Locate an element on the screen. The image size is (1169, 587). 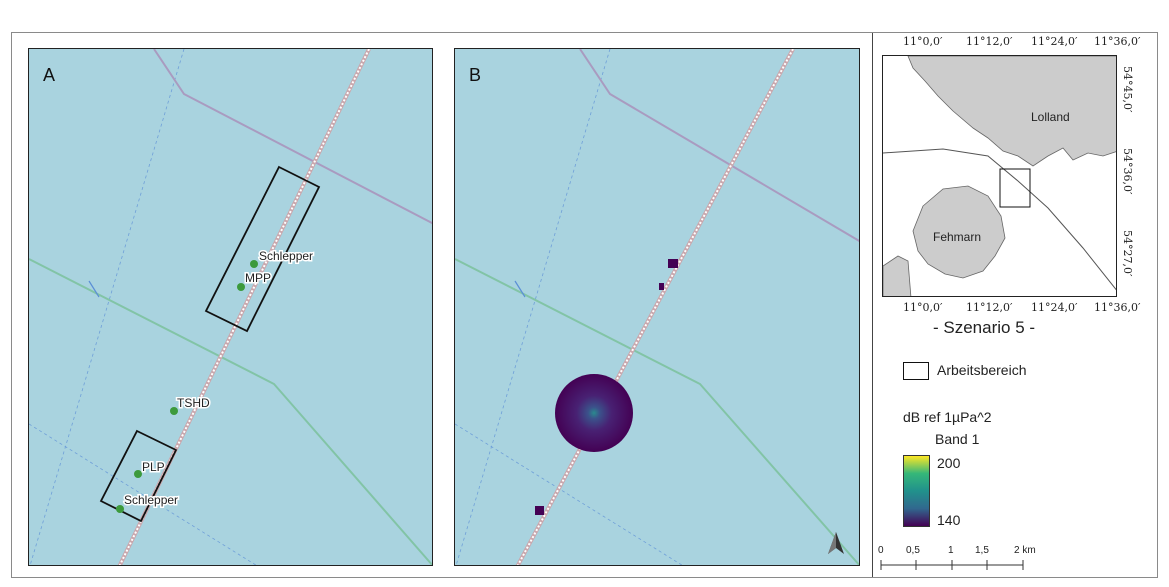
legend-color-ramp is located at coordinates (916, 491).